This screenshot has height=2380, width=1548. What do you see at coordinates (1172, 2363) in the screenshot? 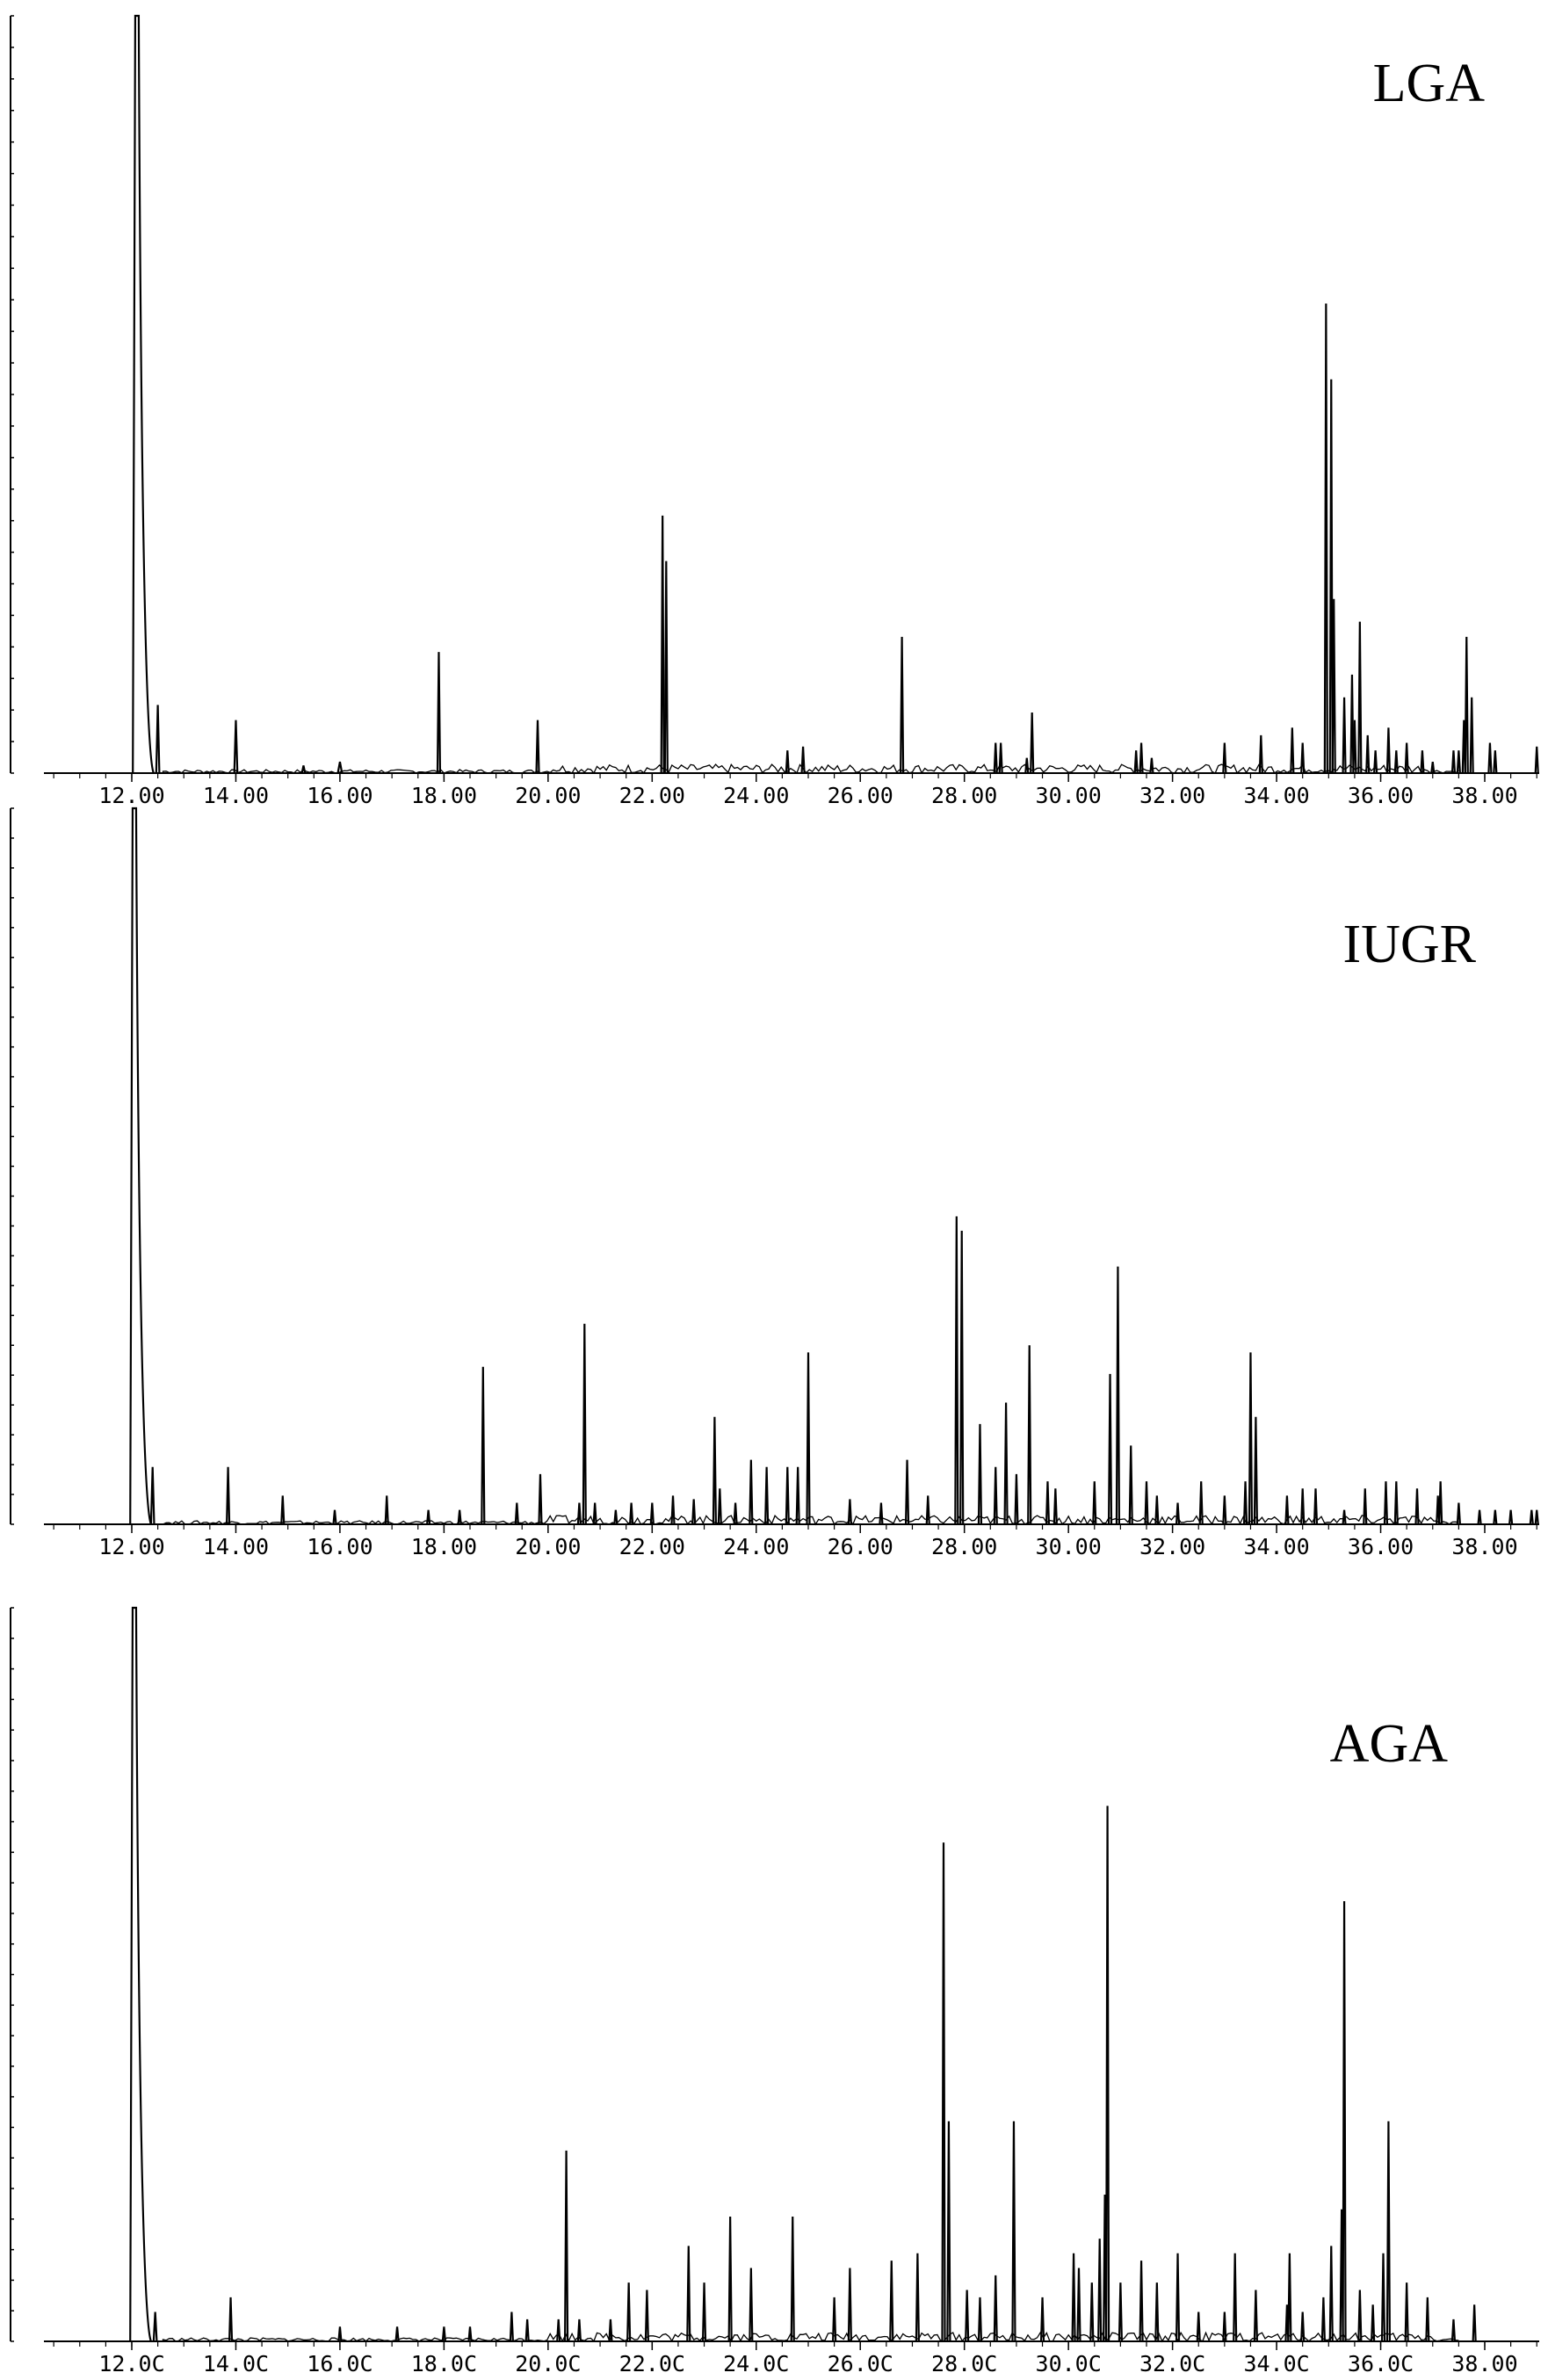
I see `x-tick-label: 32.0C` at bounding box center [1172, 2363].